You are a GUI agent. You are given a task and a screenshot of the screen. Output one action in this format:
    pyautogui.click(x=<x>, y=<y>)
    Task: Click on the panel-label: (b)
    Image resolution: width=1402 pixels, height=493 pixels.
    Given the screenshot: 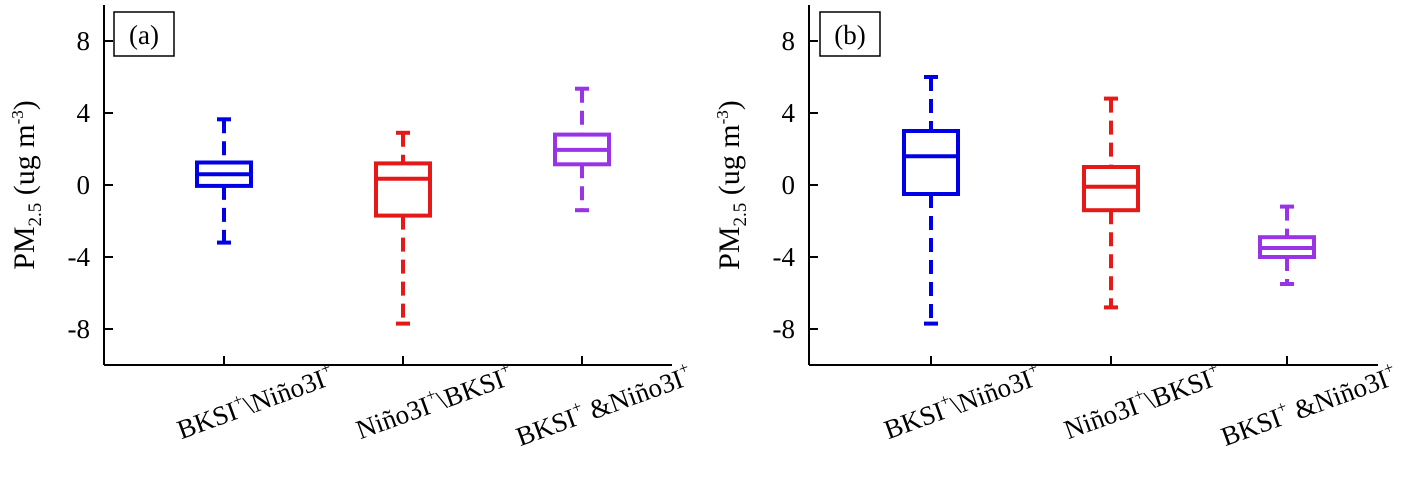 What is the action you would take?
    pyautogui.click(x=849, y=35)
    